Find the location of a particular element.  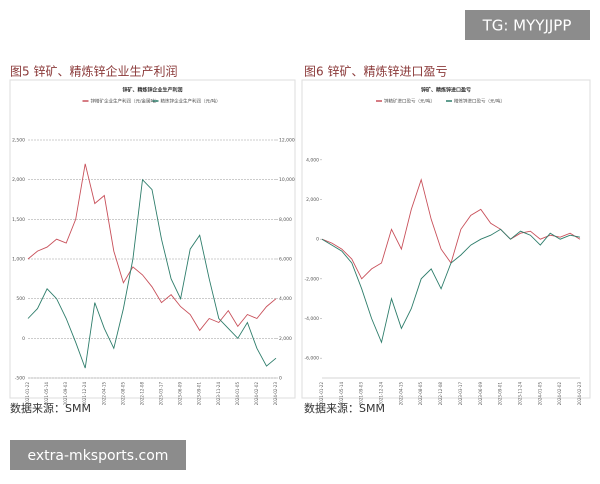

figure-caption: 图5 锌矿、精炼锌企业生产利润 is located at coordinates (93, 71).